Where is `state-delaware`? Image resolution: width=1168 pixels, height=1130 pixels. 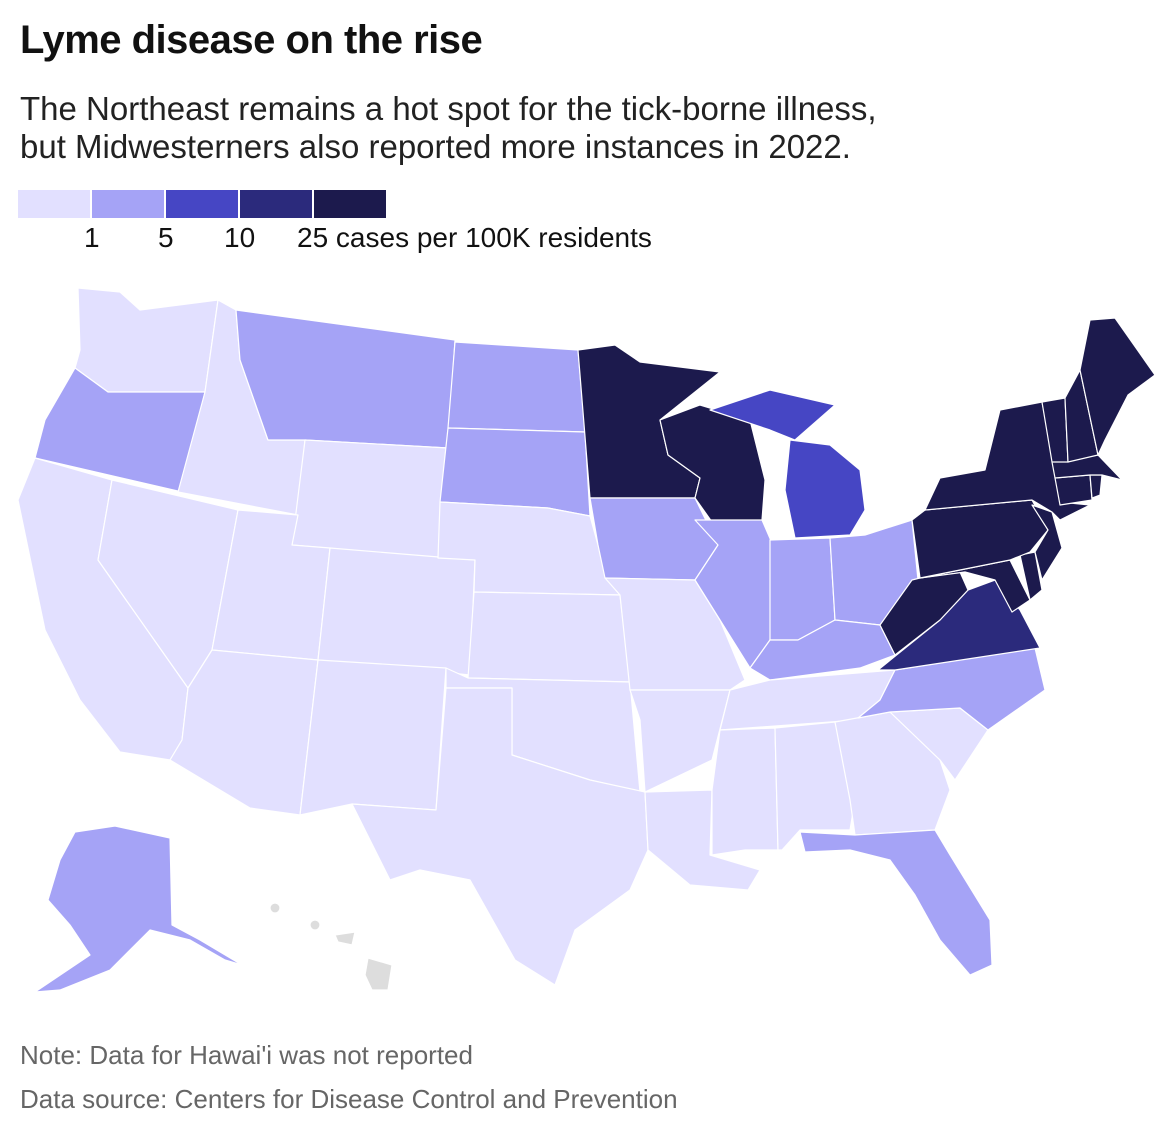
state-delaware is located at coordinates (1031, 576).